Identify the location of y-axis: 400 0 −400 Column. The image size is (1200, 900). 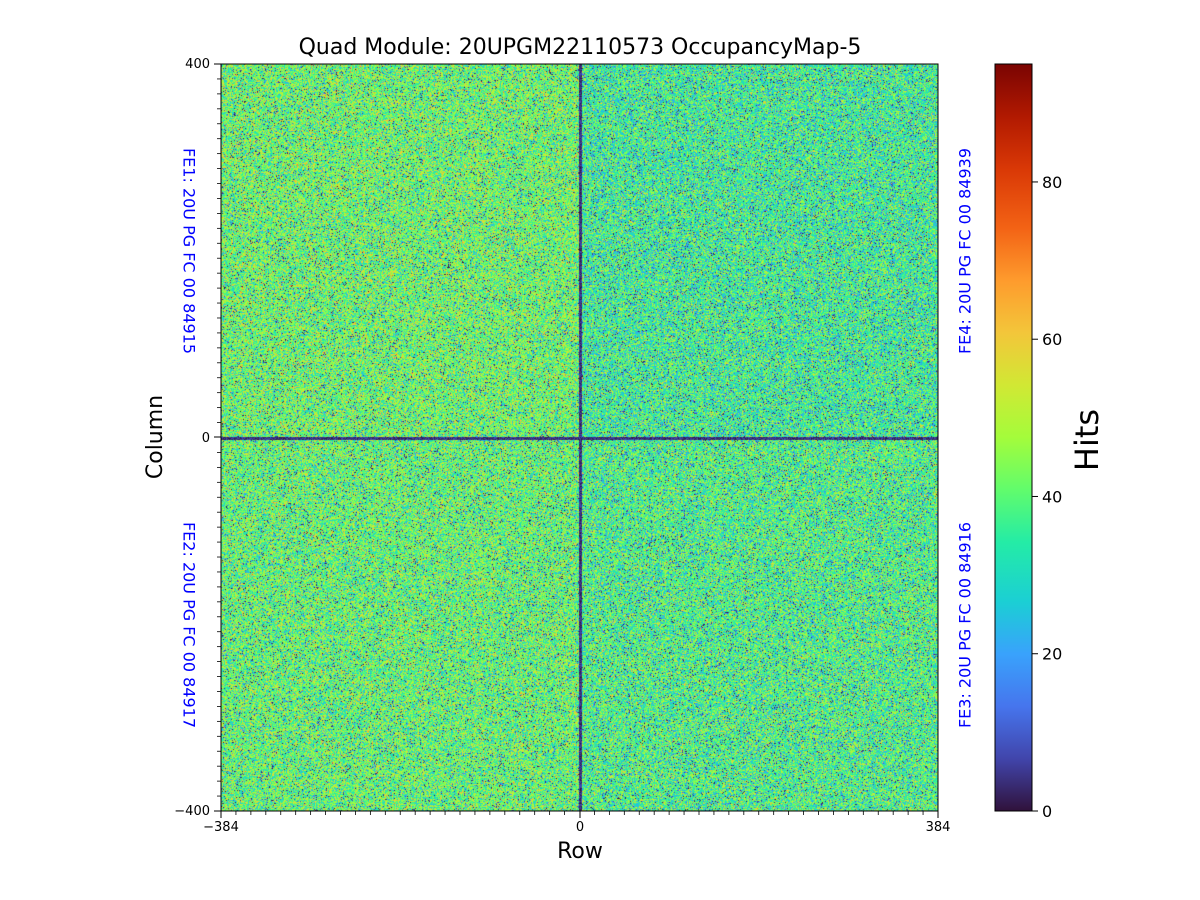
(182, 438).